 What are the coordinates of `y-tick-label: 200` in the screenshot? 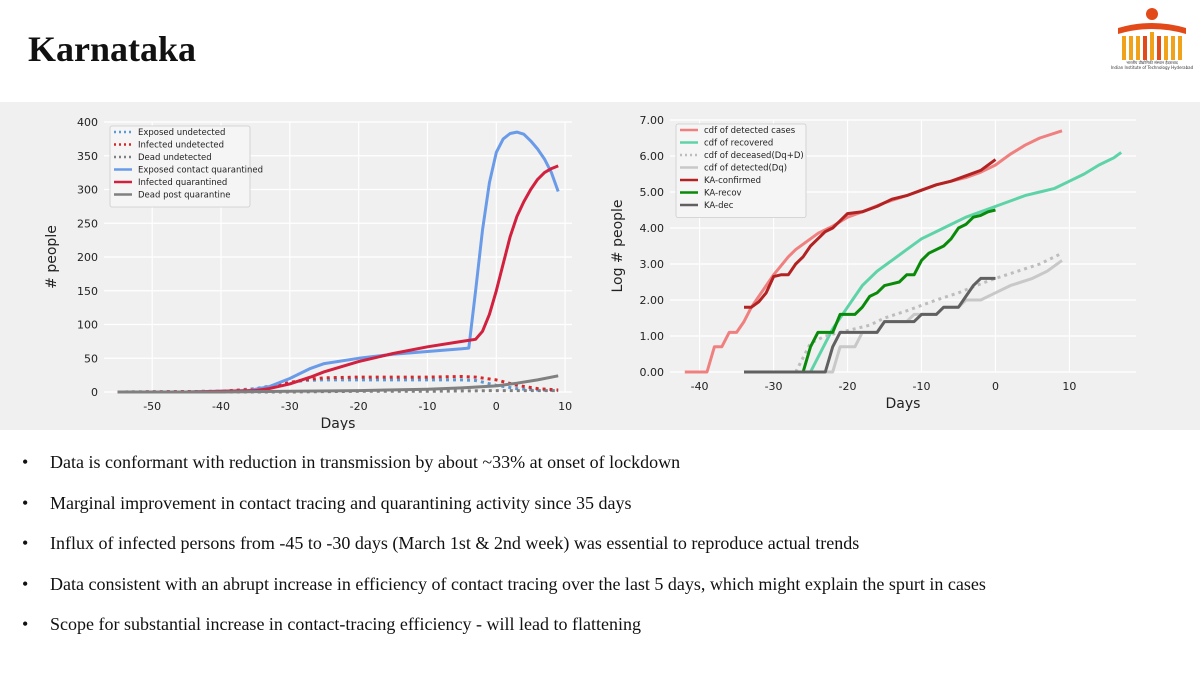 It's located at (87, 257).